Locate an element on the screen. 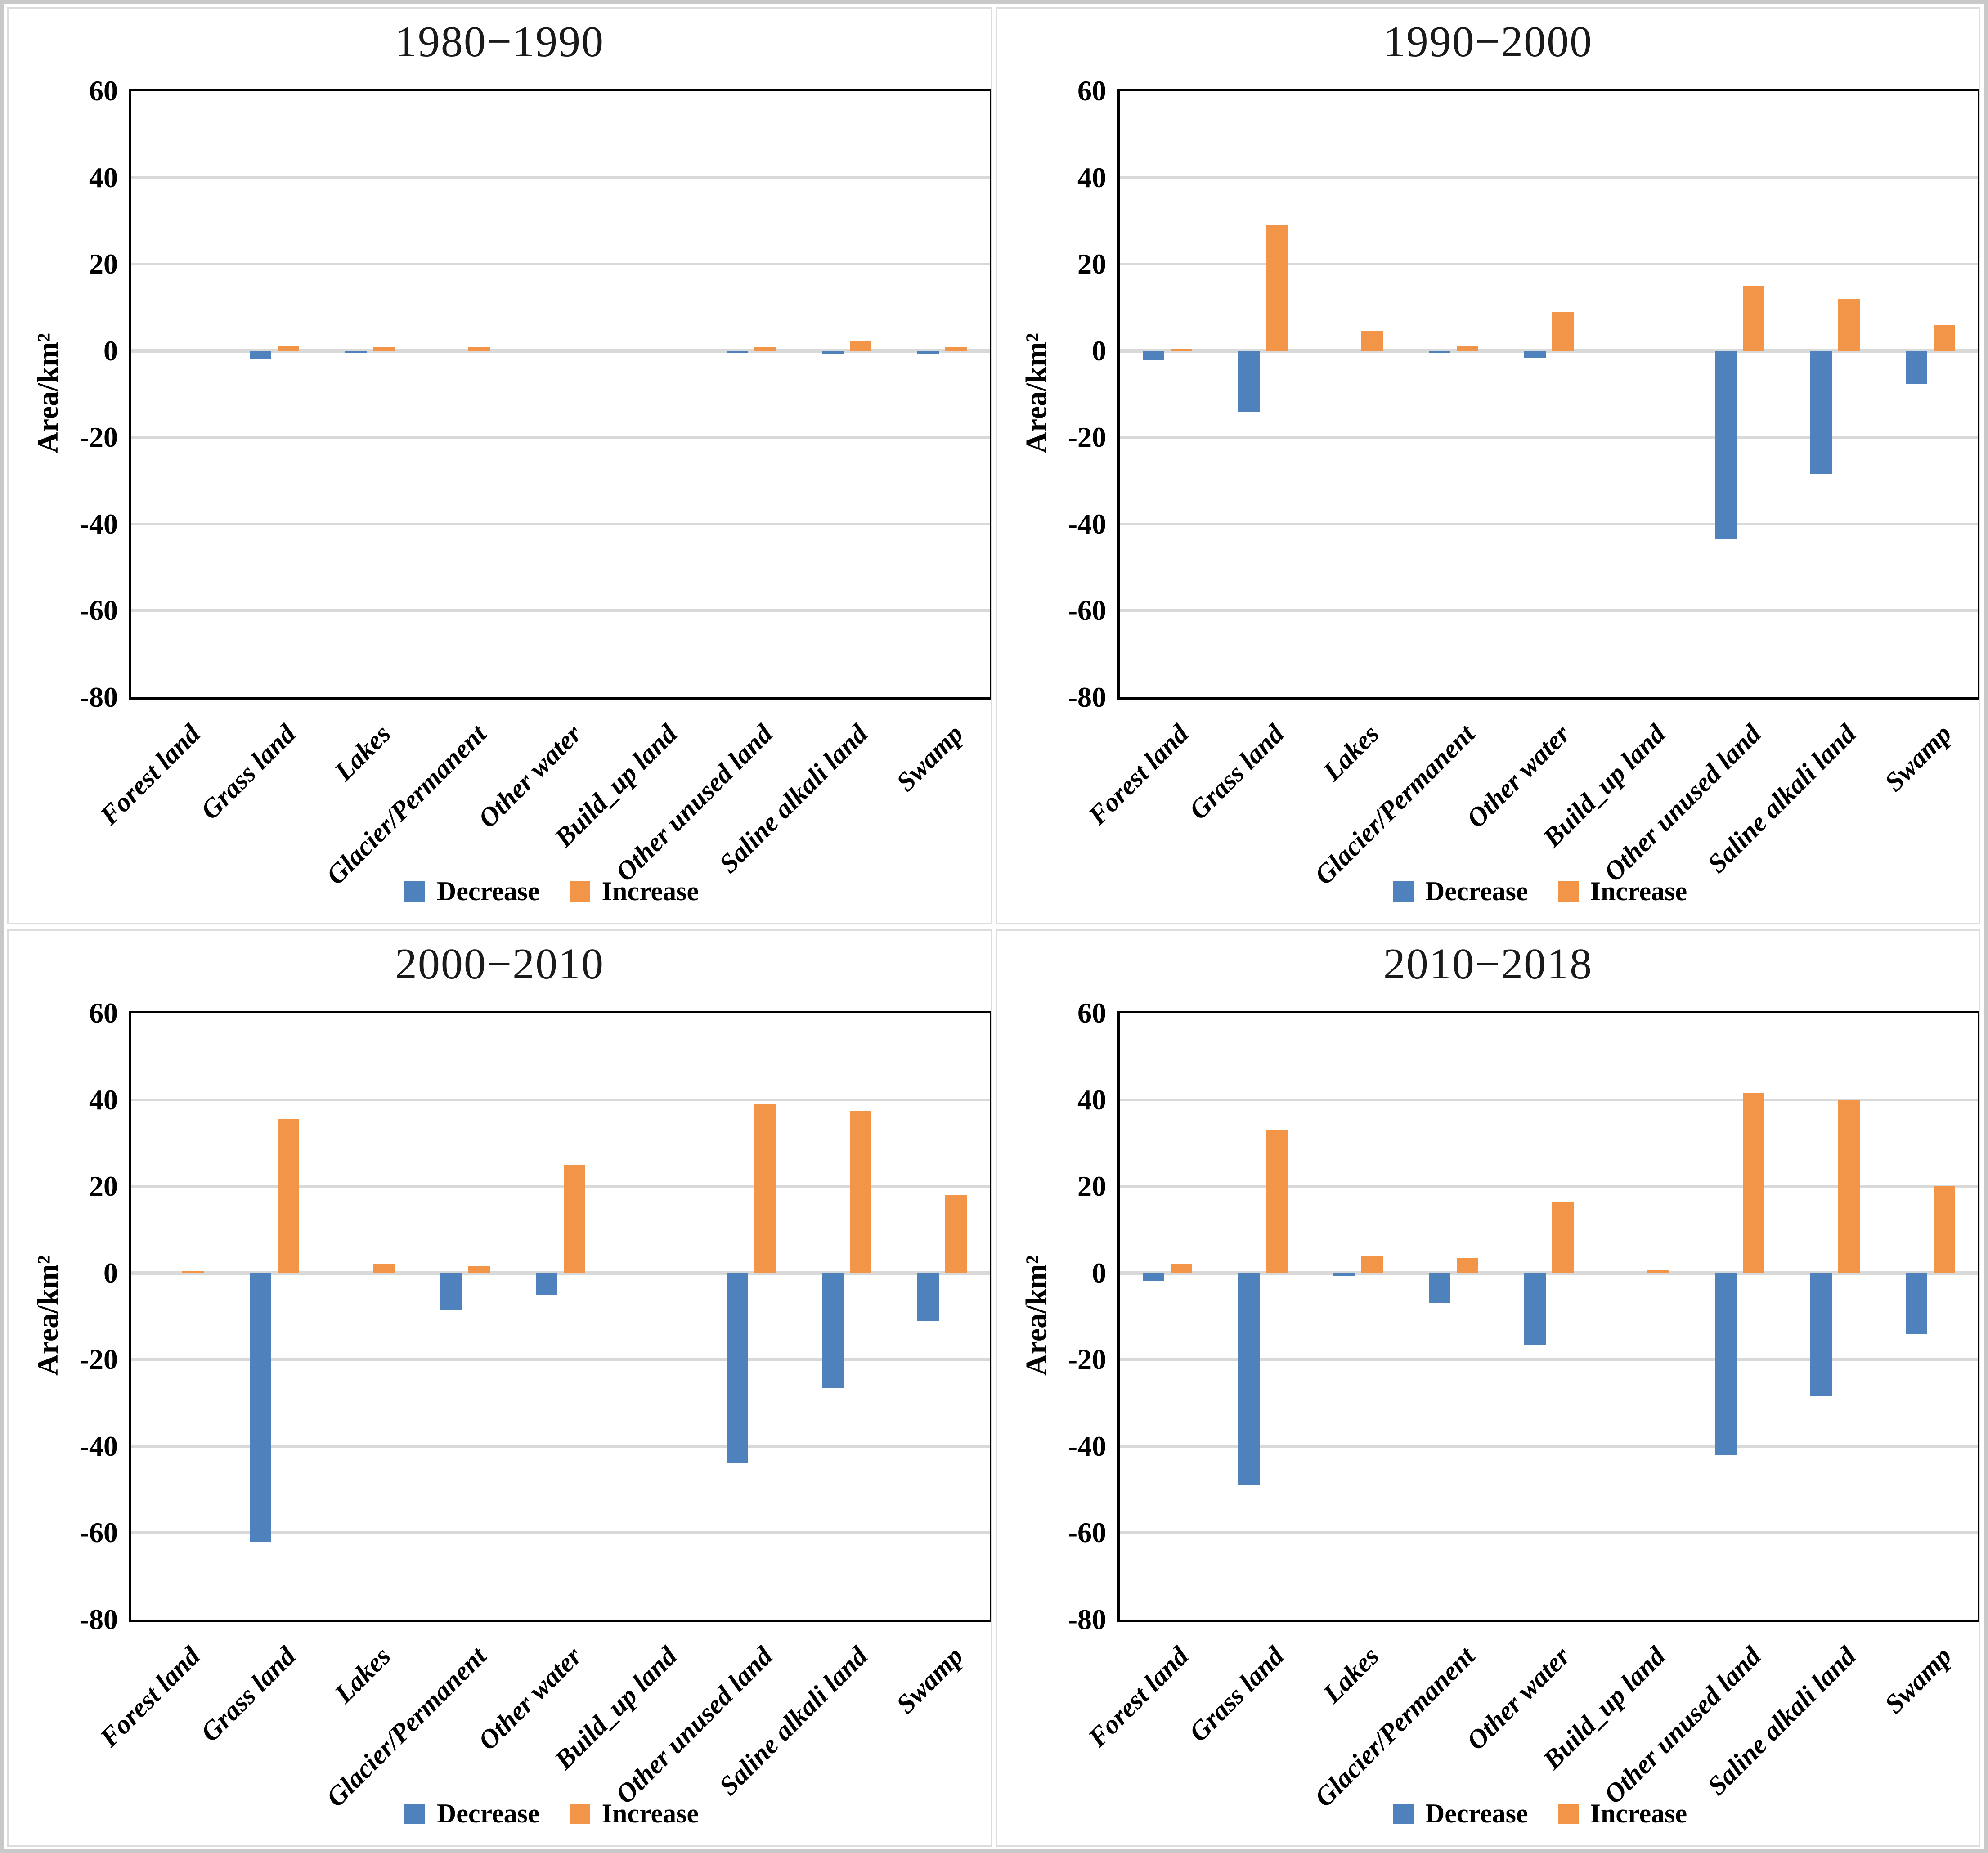  category-label: Other unused land is located at coordinates (1682, 803).